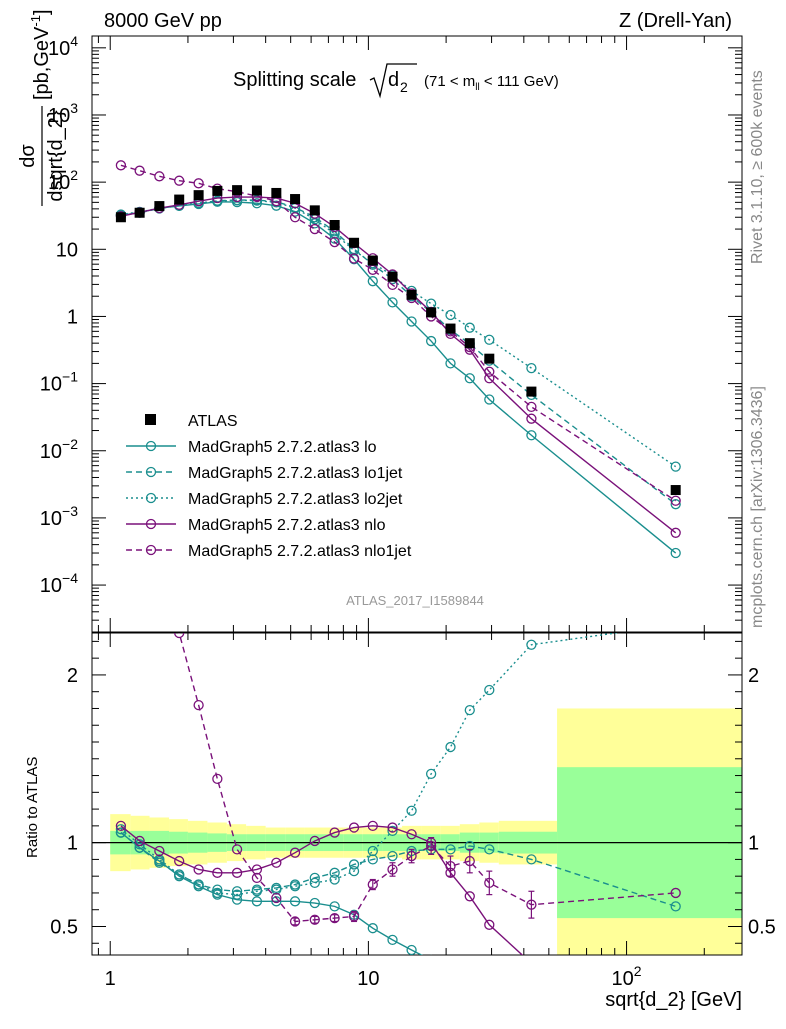  Describe the element at coordinates (287, 525) in the screenshot. I see `legend-label-4: MadGraph5 2.7.2.atlas3 nlo` at that location.